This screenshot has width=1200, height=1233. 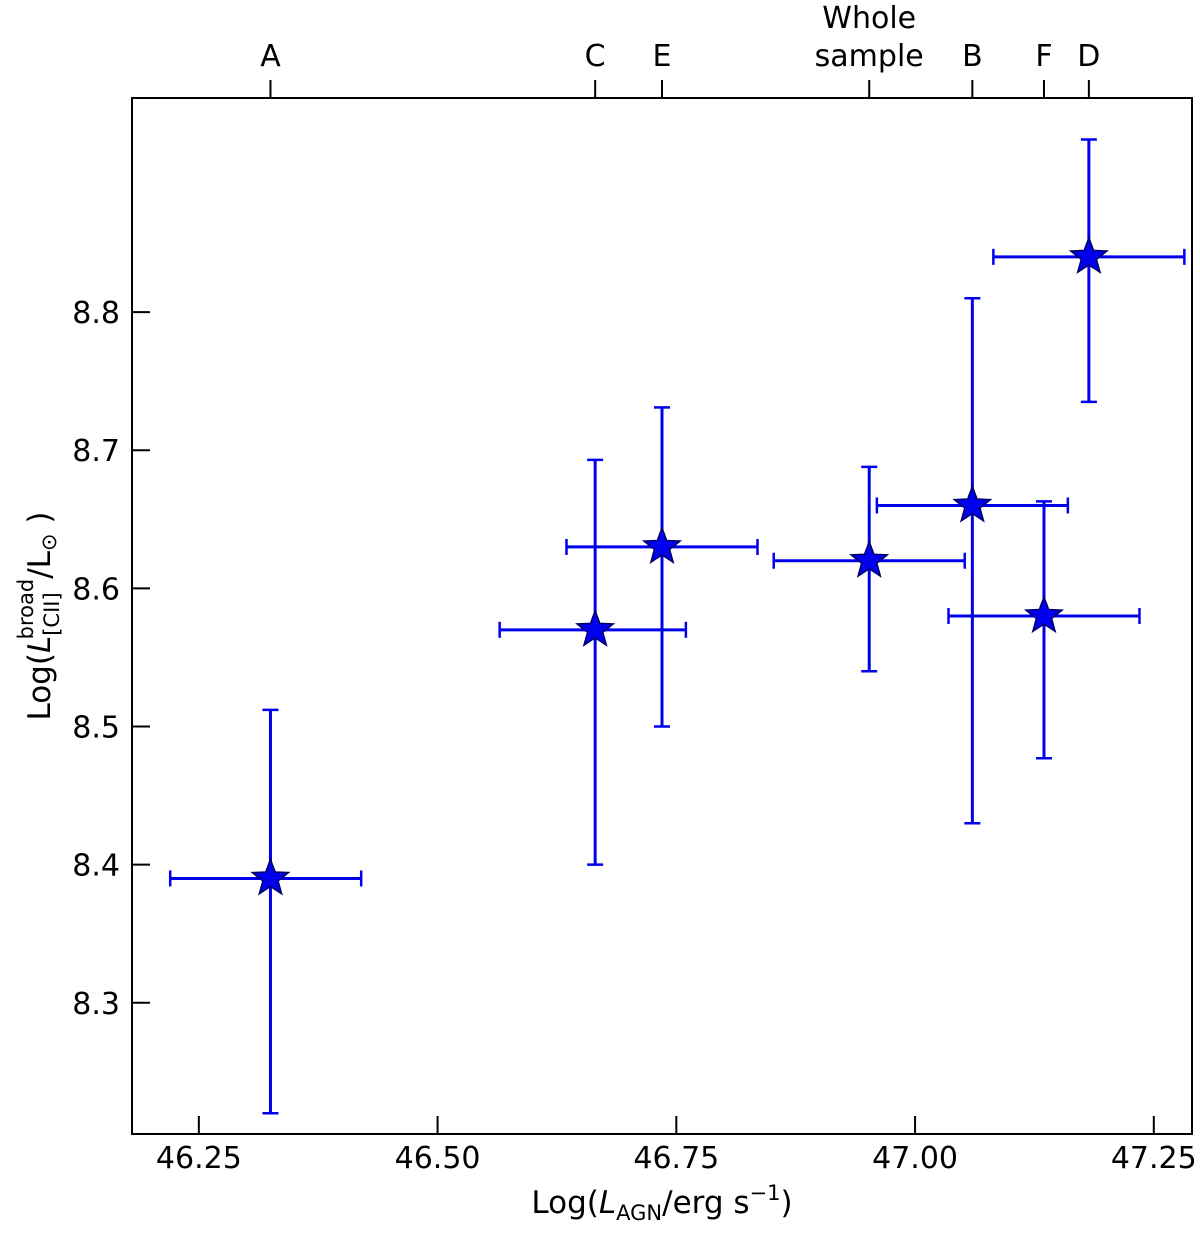 I want to click on y-tick-label: 8.6, so click(x=96, y=589).